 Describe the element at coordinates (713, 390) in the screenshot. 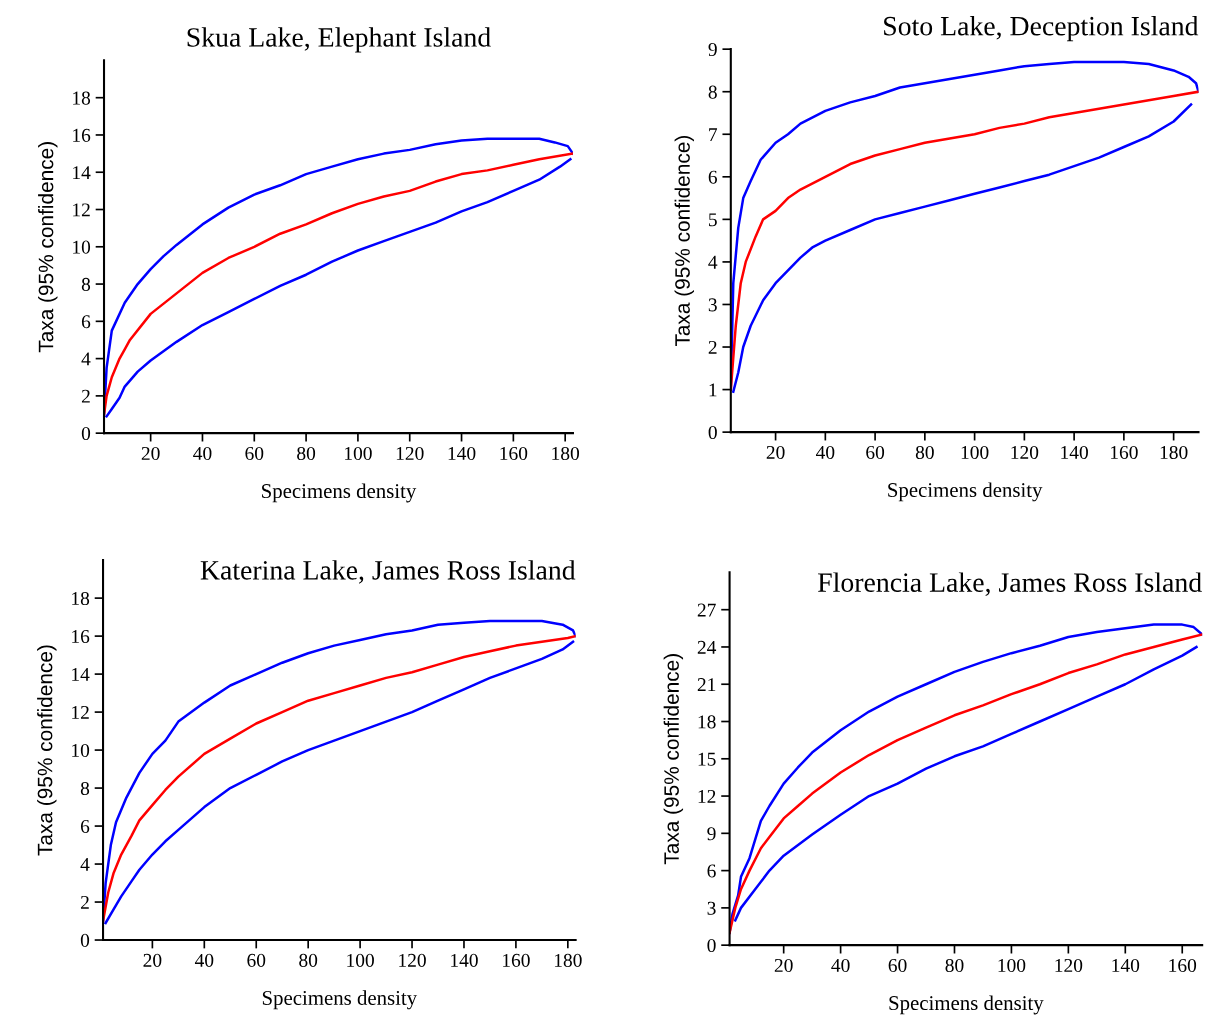

I see `y-tick-label: 1` at that location.